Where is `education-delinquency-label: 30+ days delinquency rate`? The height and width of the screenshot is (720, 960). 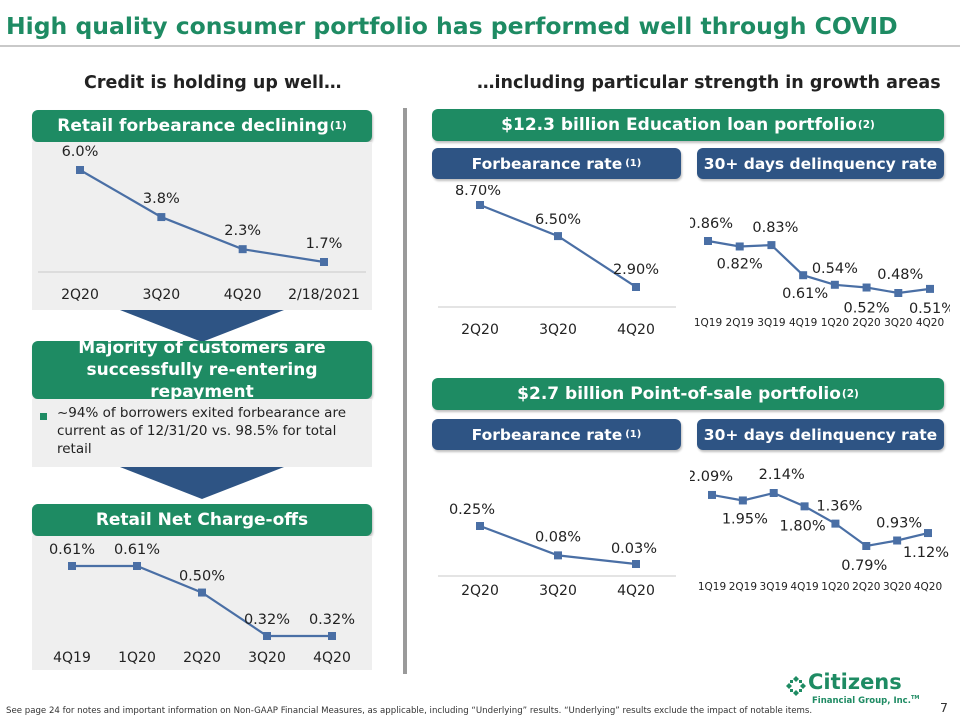 education-delinquency-label: 30+ days delinquency rate is located at coordinates (820, 163).